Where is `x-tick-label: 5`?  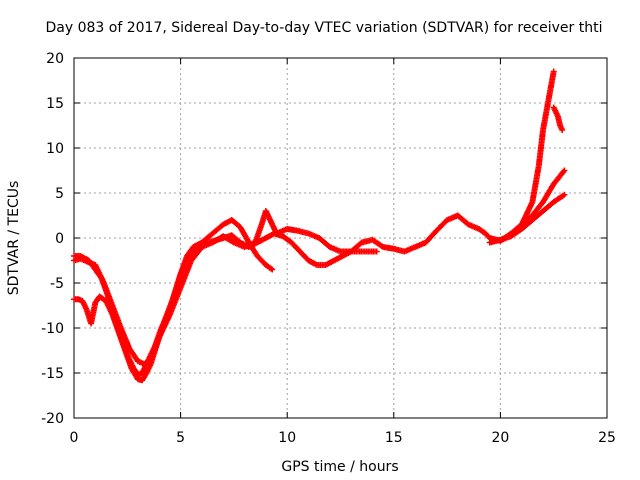 x-tick-label: 5 is located at coordinates (180, 438).